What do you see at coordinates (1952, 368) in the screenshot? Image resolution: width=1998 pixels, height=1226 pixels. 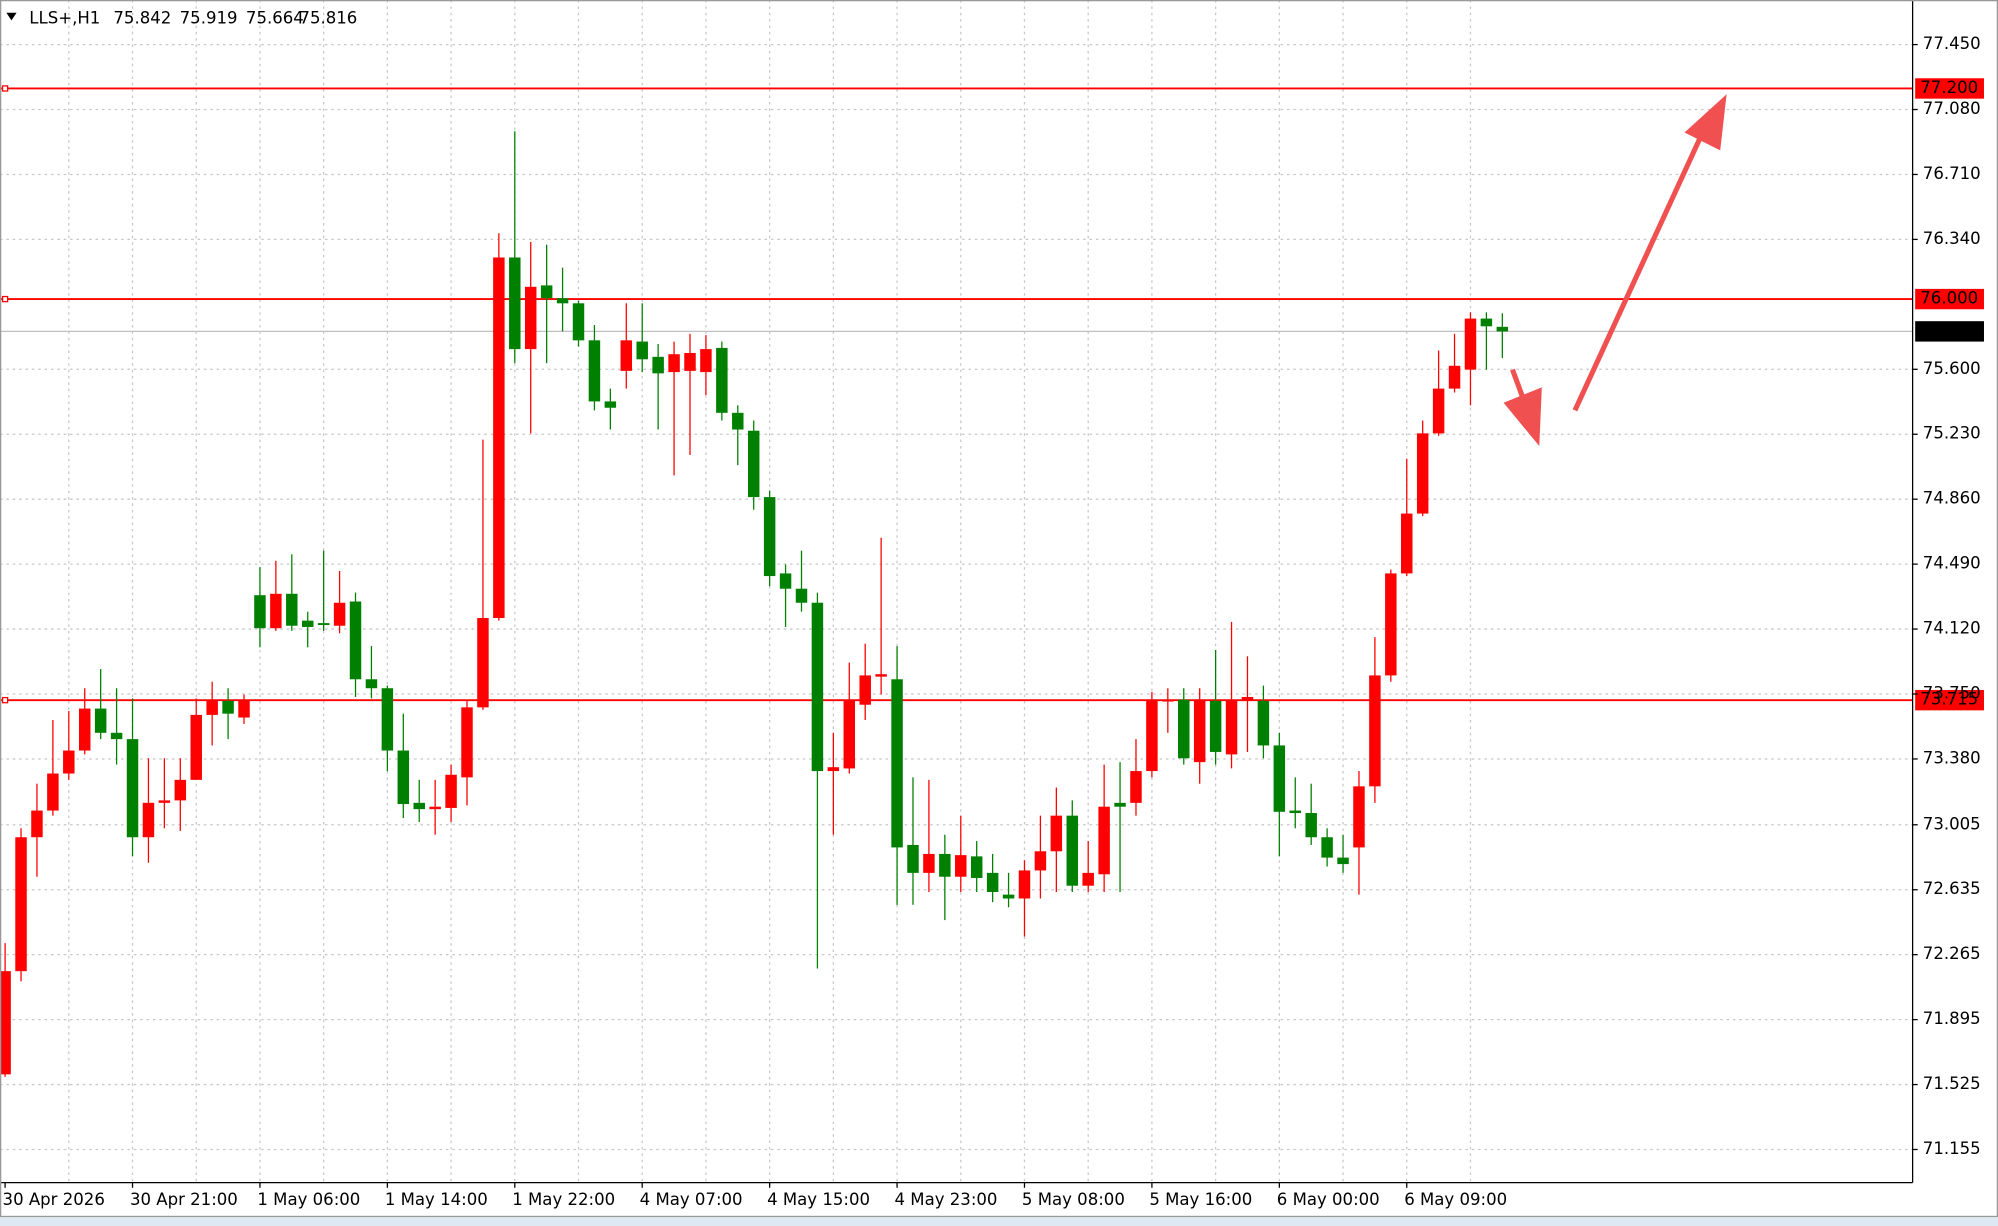 I see `y-tick-label: 75.600` at bounding box center [1952, 368].